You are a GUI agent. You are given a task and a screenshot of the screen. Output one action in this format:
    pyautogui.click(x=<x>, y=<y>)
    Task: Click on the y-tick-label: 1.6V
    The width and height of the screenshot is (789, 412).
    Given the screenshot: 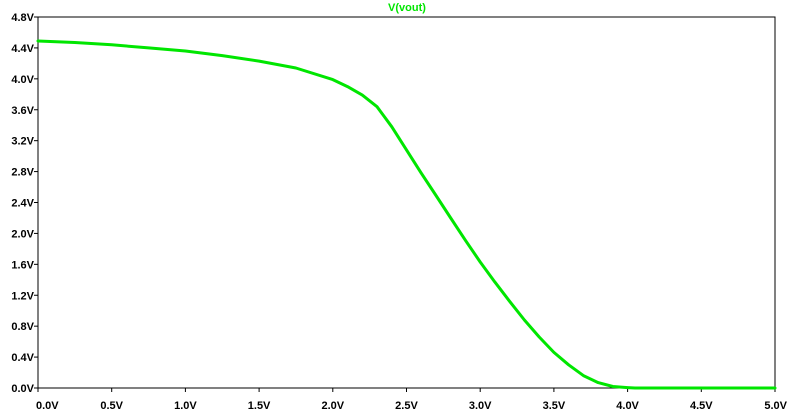 What is the action you would take?
    pyautogui.click(x=22, y=265)
    